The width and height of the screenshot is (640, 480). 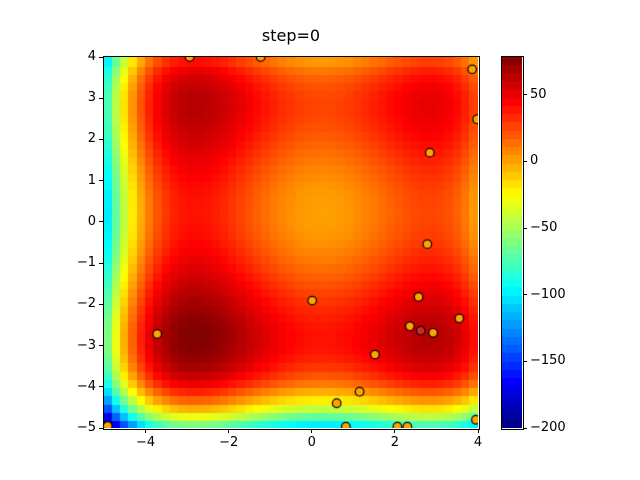 I want to click on colorbar-tick-label: −100, so click(x=548, y=294).